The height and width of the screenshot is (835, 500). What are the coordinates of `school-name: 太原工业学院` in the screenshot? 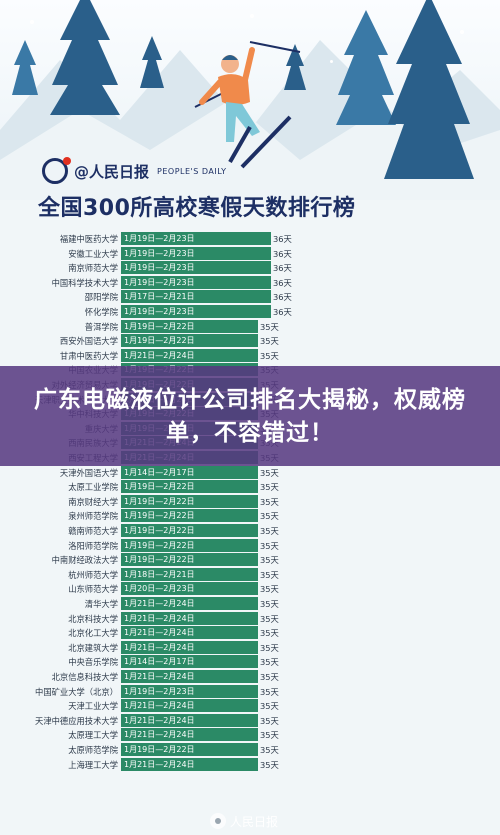 It's located at (93, 487).